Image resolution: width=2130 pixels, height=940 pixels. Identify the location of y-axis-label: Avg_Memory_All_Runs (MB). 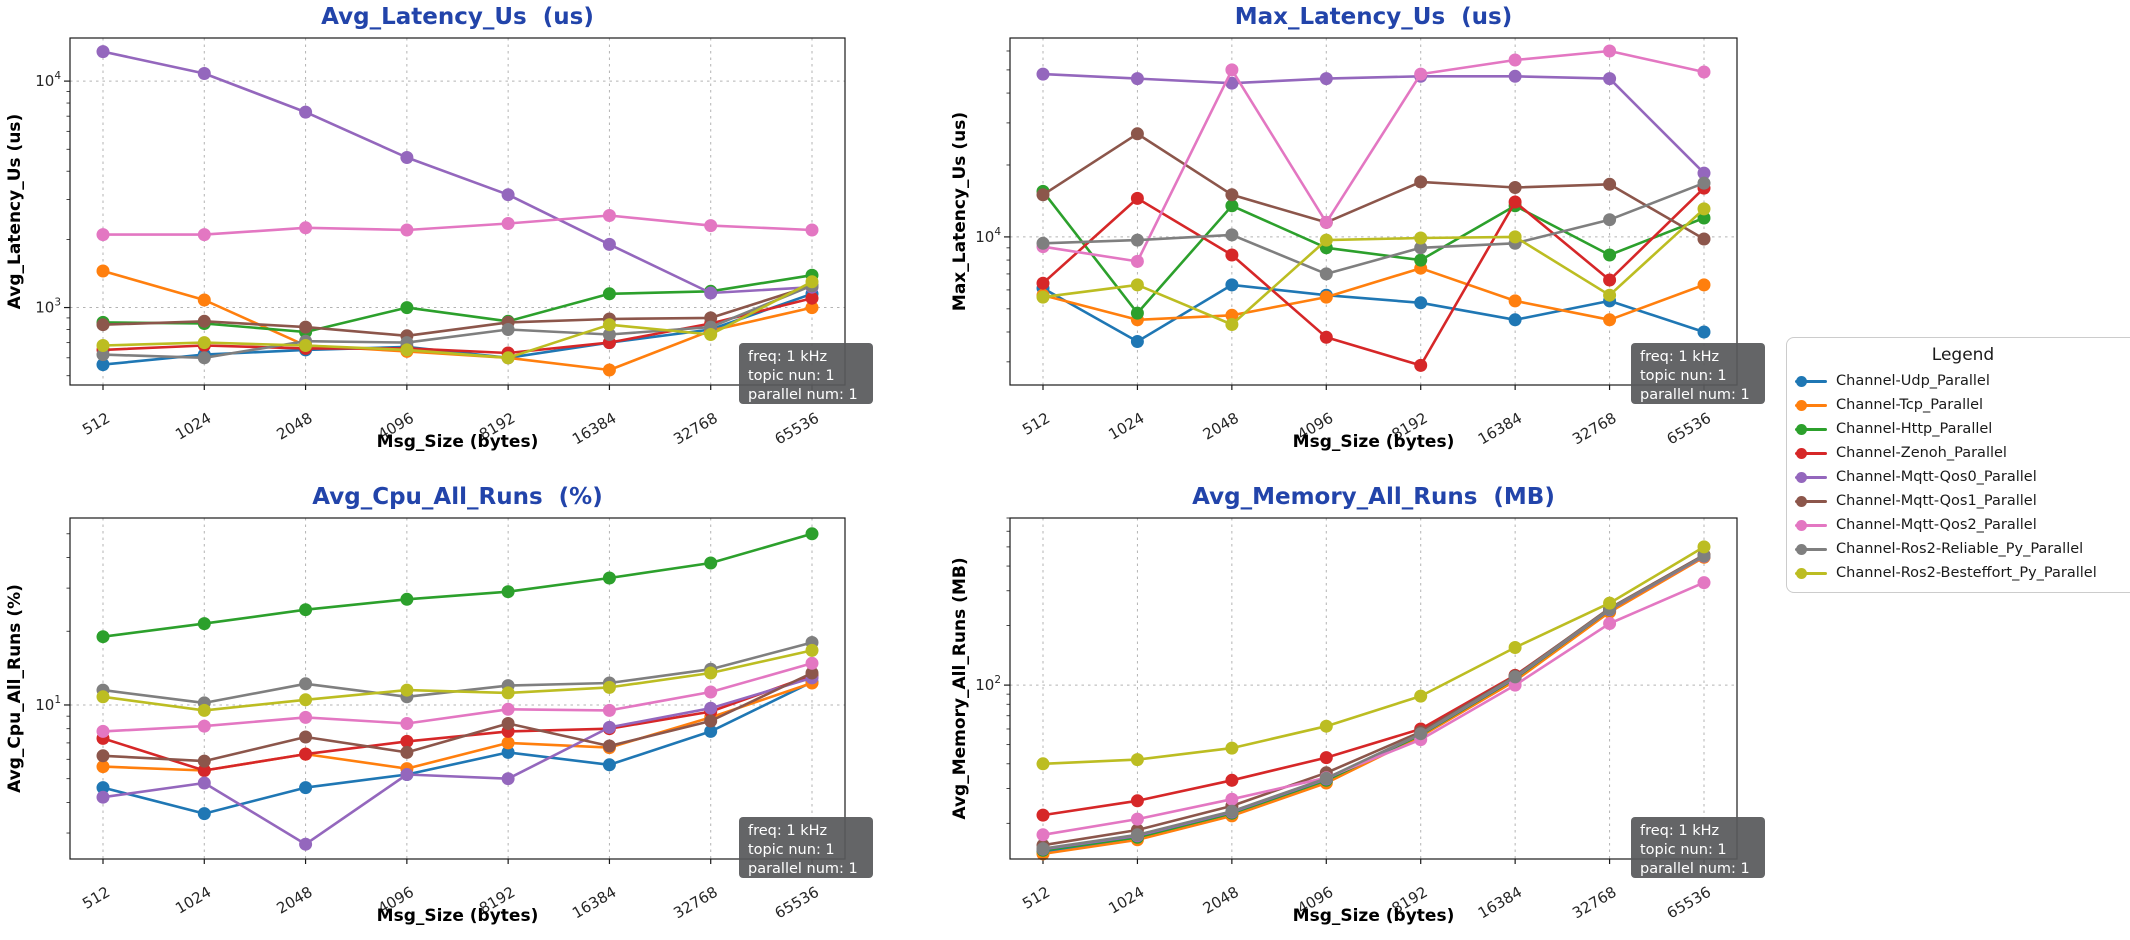
(960, 688).